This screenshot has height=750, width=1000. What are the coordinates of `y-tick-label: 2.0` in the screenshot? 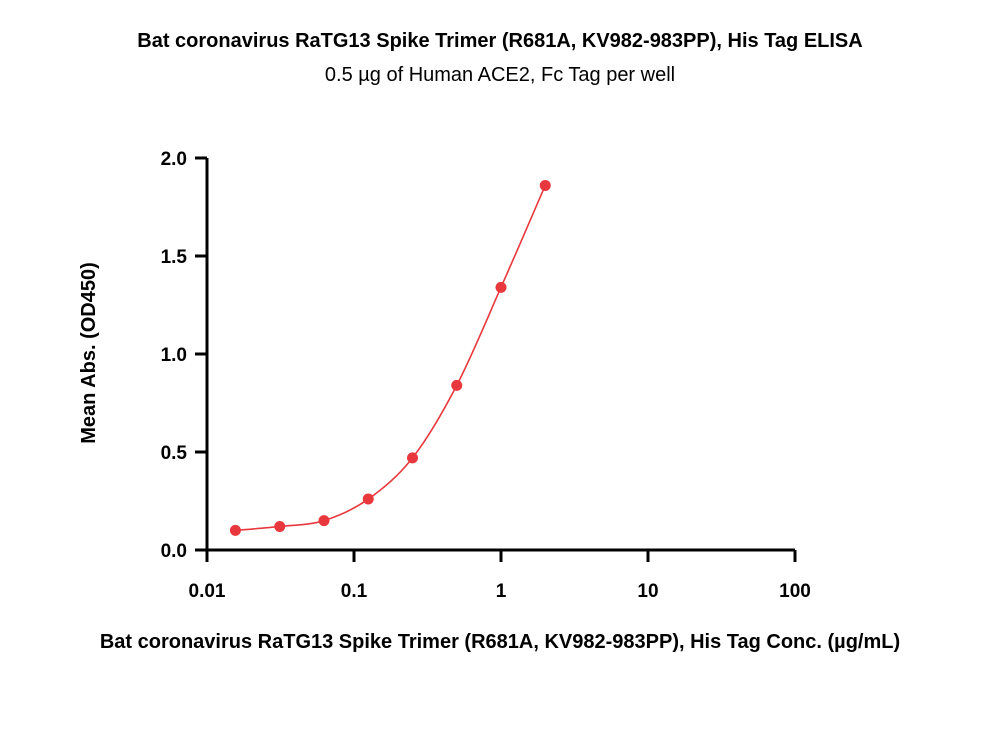 It's located at (174, 159).